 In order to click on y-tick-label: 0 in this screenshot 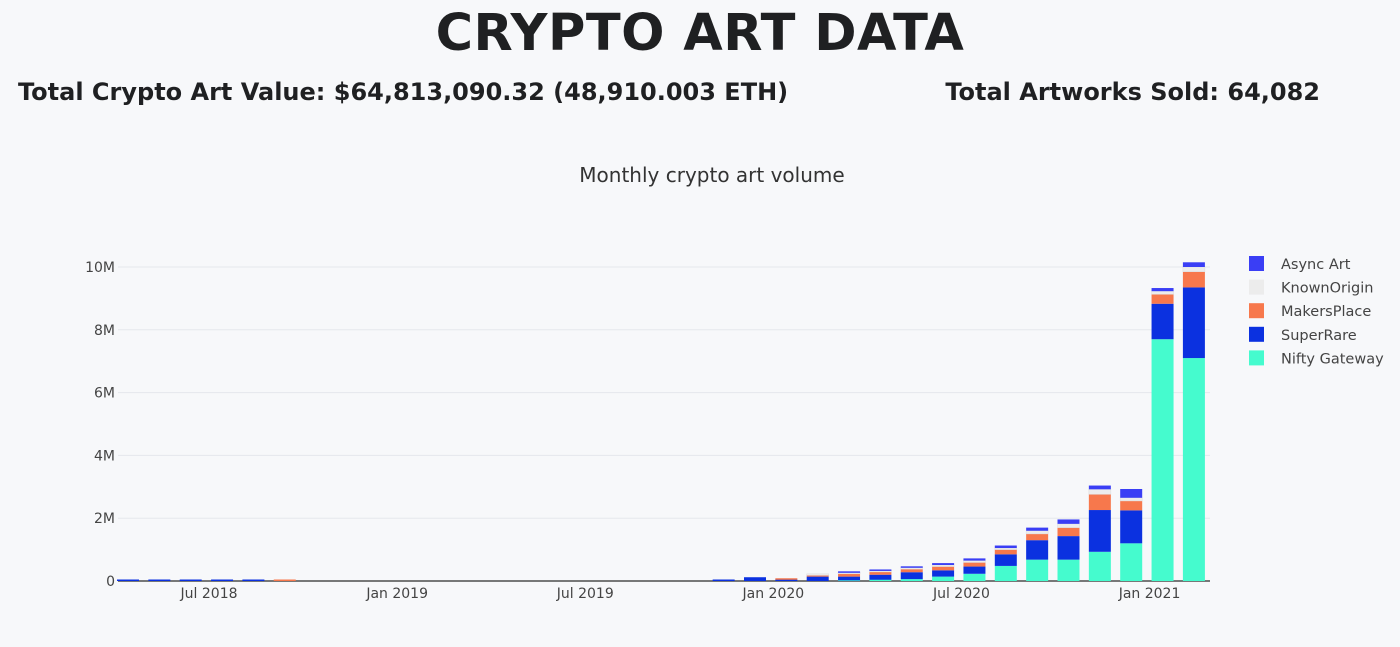, I will do `click(110, 582)`.